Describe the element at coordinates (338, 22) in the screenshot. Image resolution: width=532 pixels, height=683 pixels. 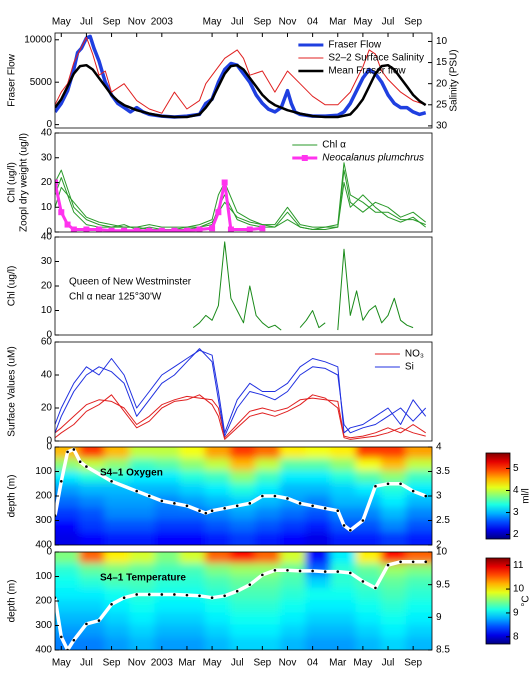
I see `x-tick-label: Mar` at that location.